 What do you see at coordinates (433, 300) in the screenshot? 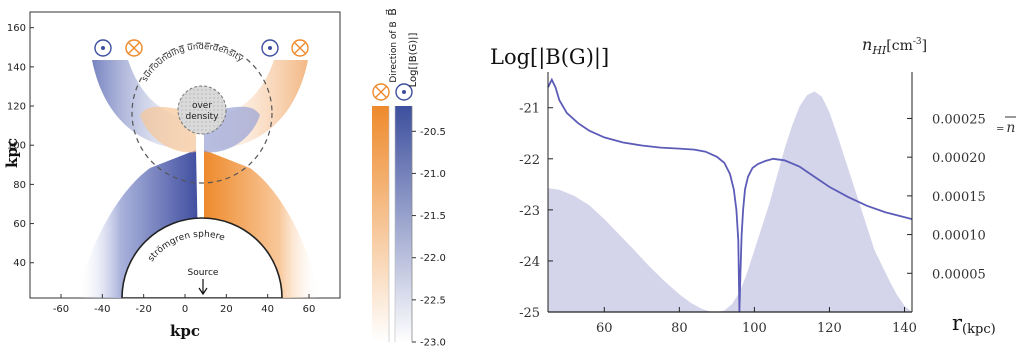
I see `colorbar-tick-label: -22.5` at bounding box center [433, 300].